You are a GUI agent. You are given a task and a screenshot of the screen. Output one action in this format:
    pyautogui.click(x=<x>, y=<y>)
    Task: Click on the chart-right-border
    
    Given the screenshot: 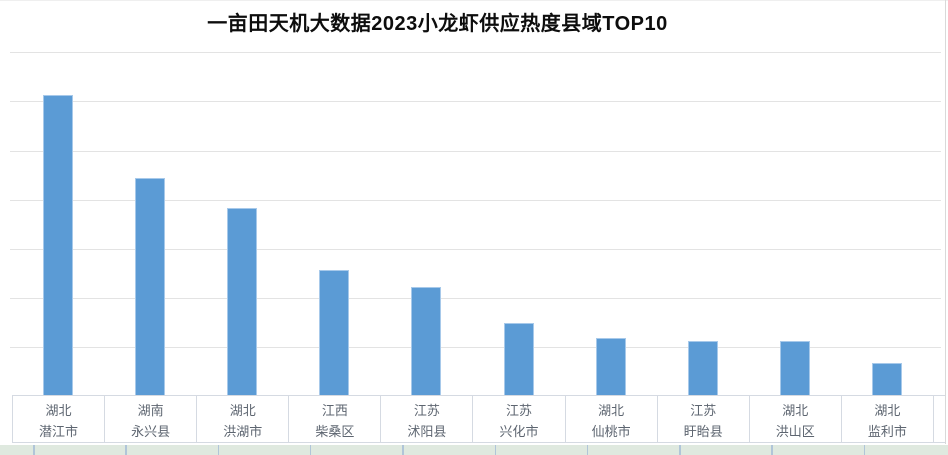 What is the action you would take?
    pyautogui.click(x=945, y=222)
    